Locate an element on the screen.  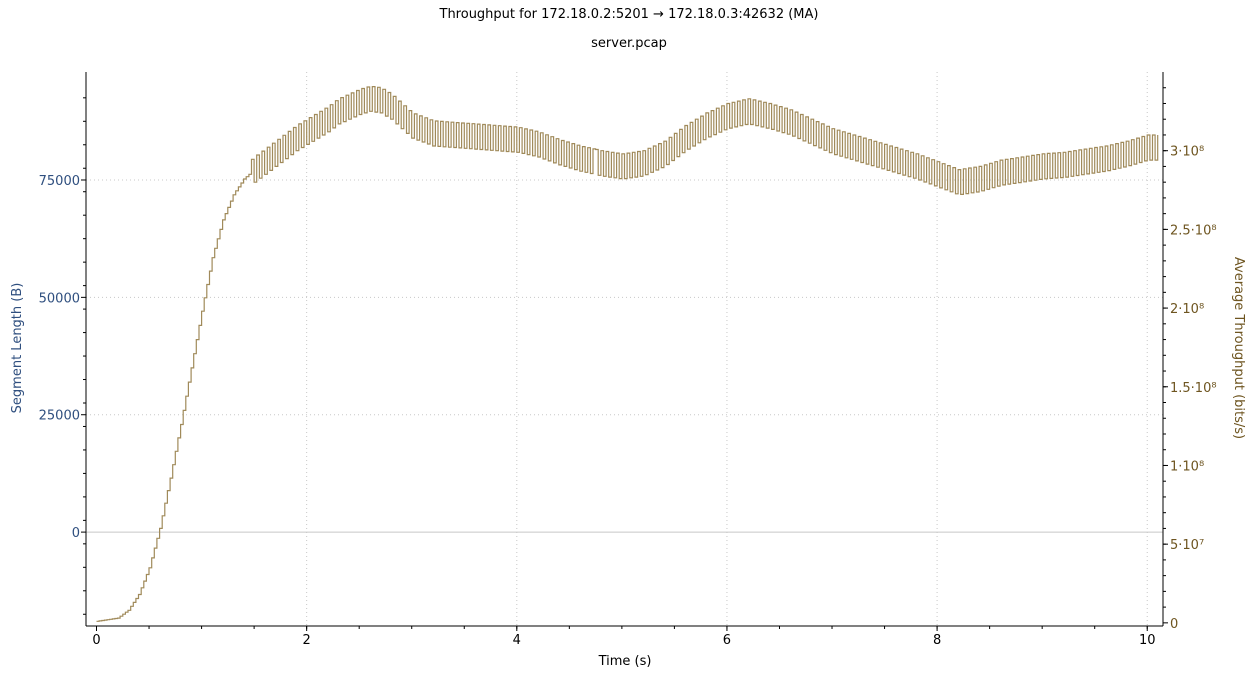
x-tick-label-6: 6 is located at coordinates (727, 640).